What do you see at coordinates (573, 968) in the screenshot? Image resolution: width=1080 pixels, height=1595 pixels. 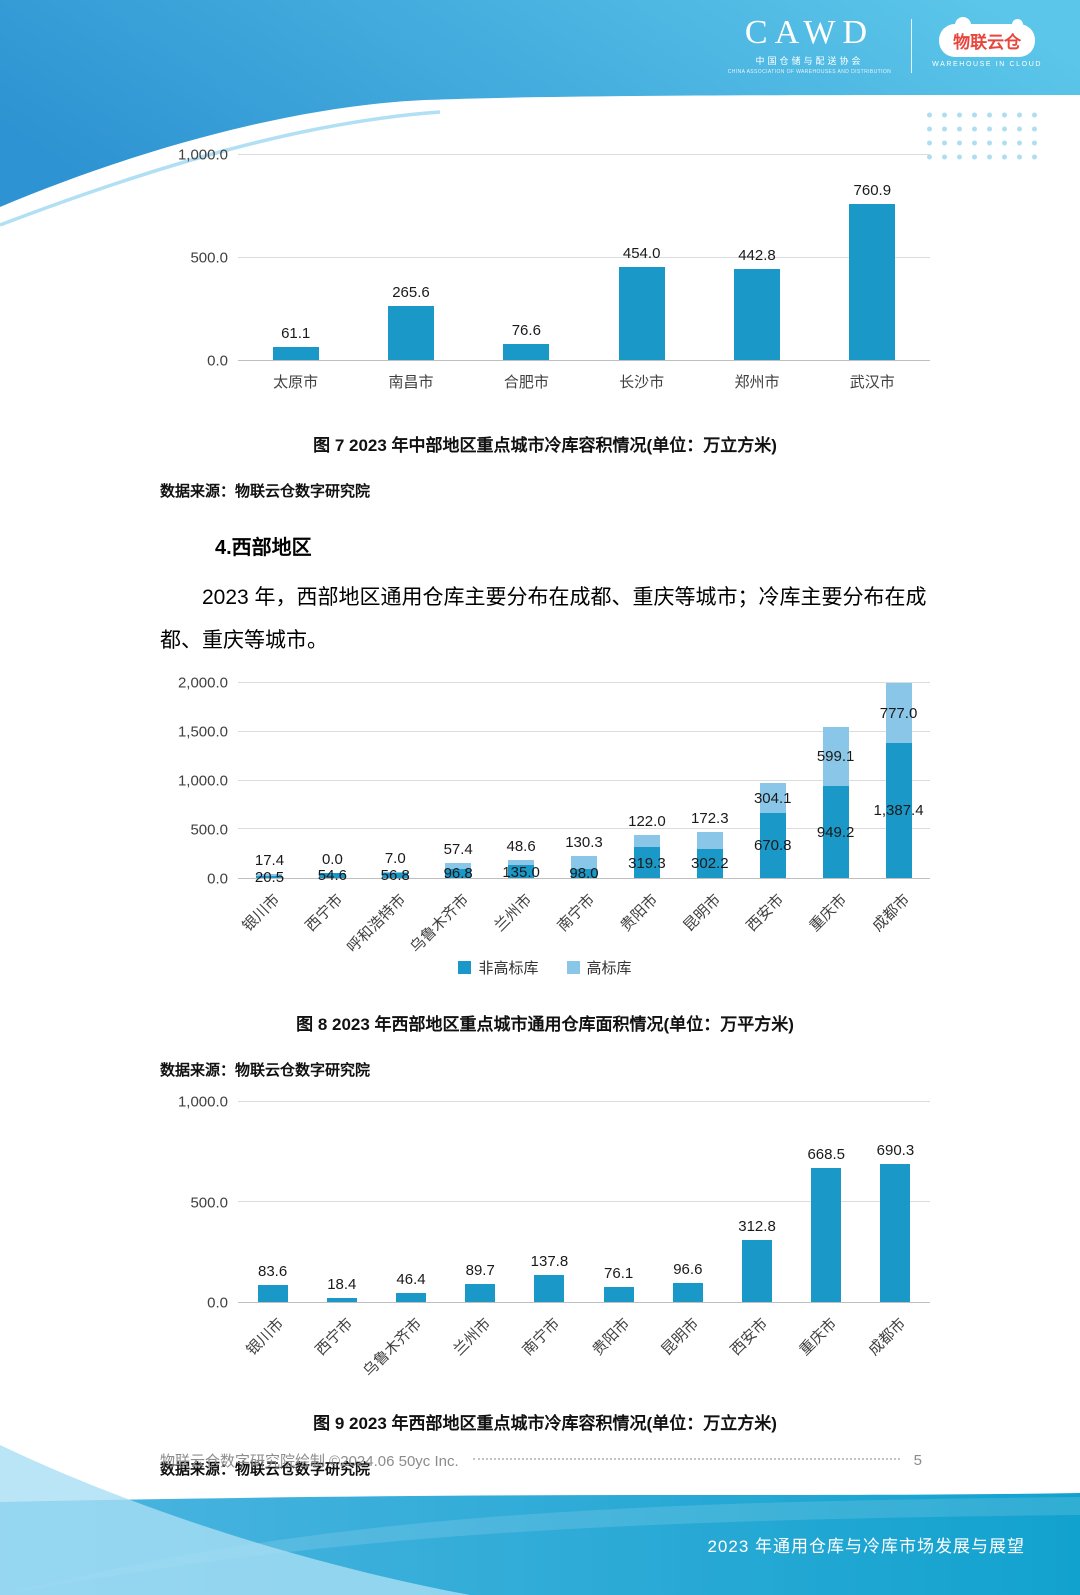 I see `legend-swatch-premium` at bounding box center [573, 968].